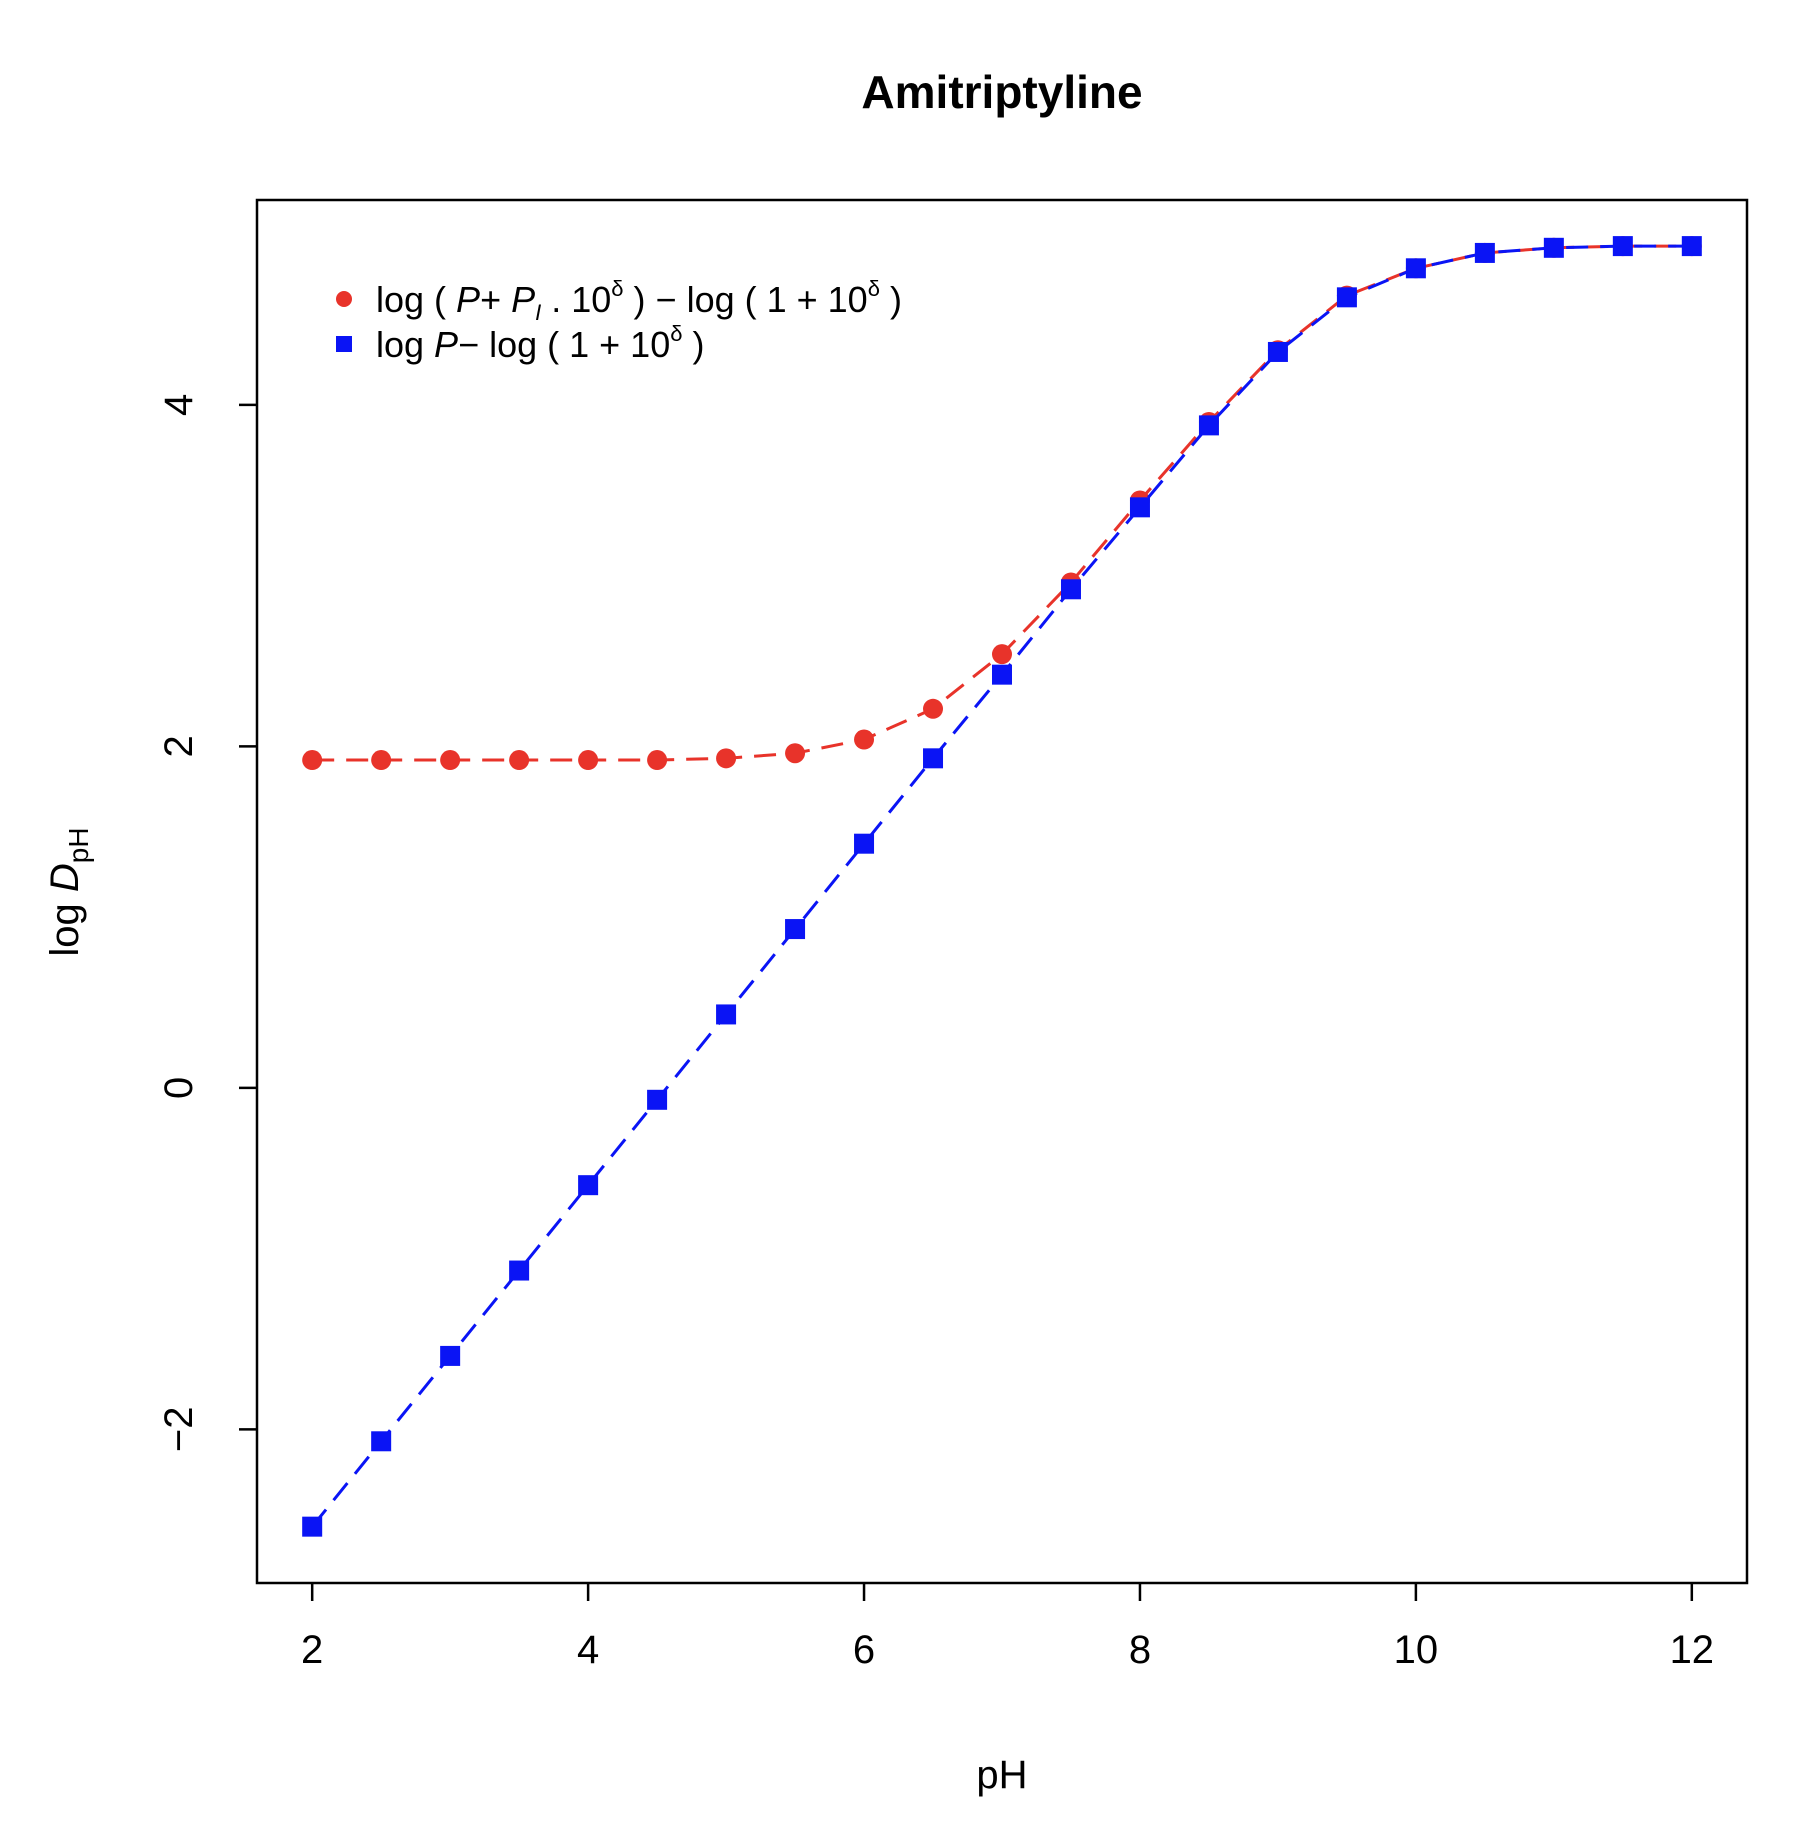 Image resolution: width=1808 pixels, height=1824 pixels. Describe the element at coordinates (891, 299) in the screenshot. I see `legend-1-part-9: )` at that location.